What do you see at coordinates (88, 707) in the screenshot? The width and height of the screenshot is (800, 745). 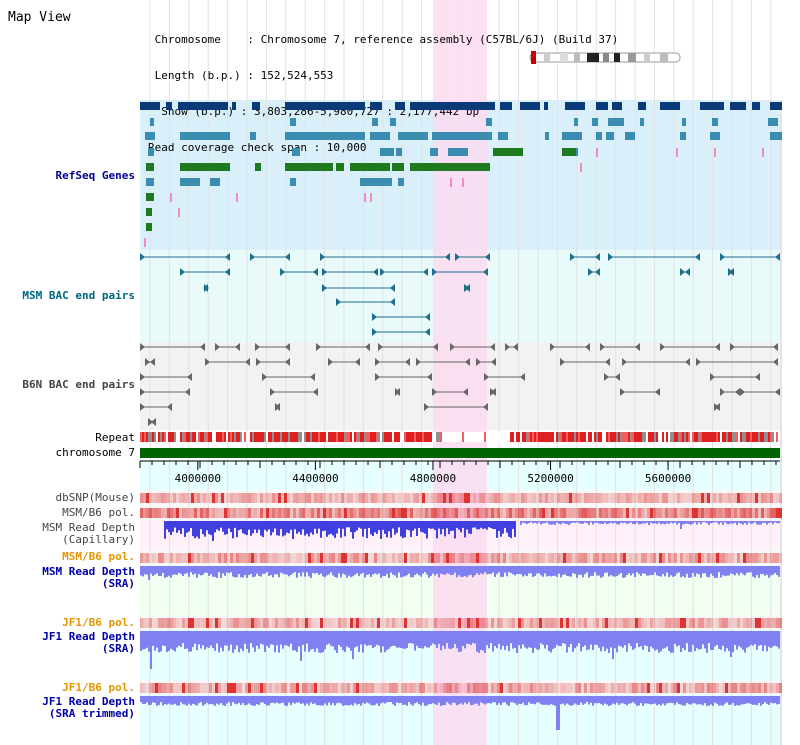 I see `track-label-jf1_trim: JF1 Read Depth (SRA trimmed)` at bounding box center [88, 707].